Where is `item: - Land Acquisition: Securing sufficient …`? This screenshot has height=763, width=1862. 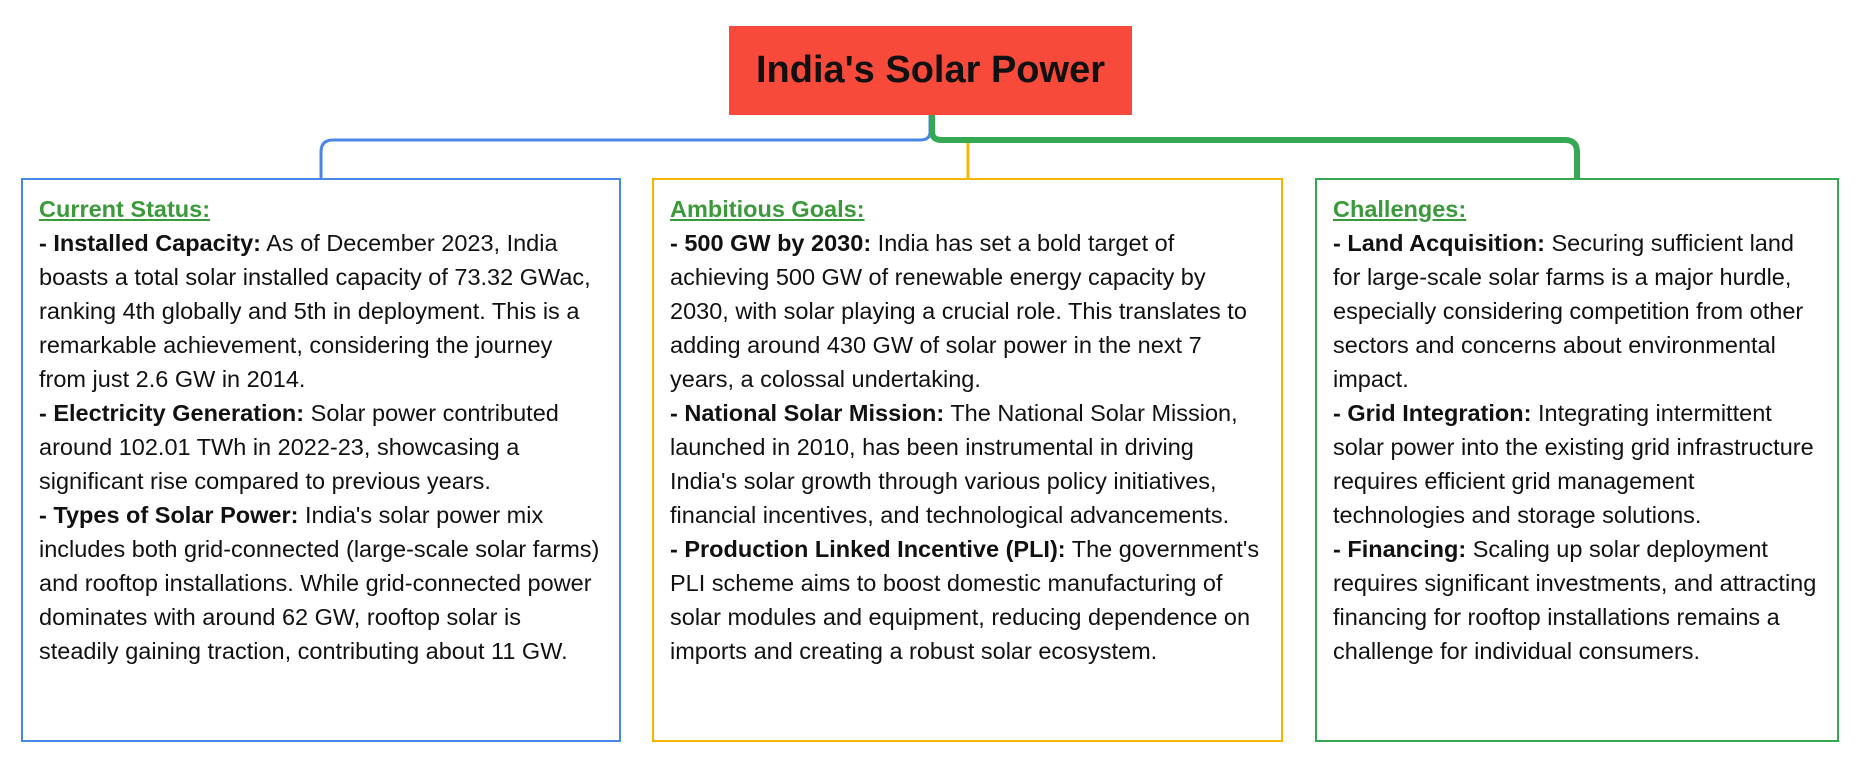
item: - Land Acquisition: Securing sufficient … is located at coordinates (1577, 311).